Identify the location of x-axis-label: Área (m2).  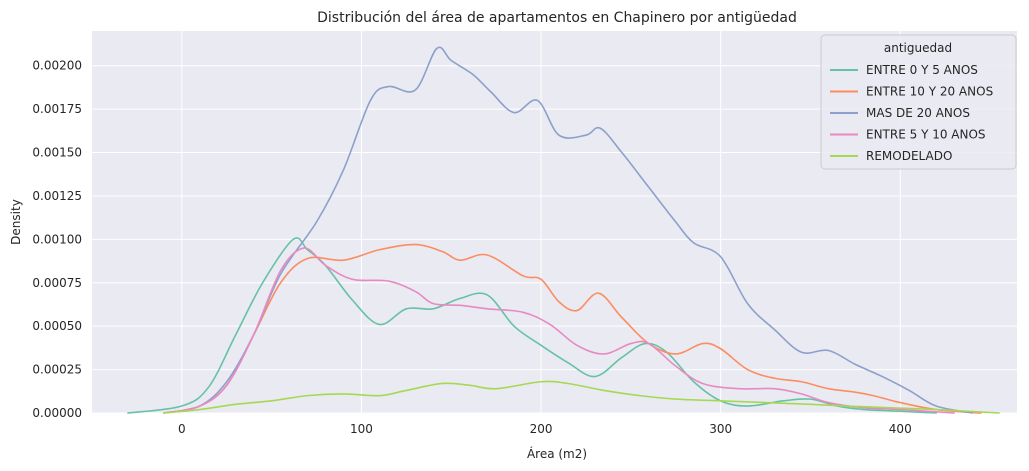
(557, 453).